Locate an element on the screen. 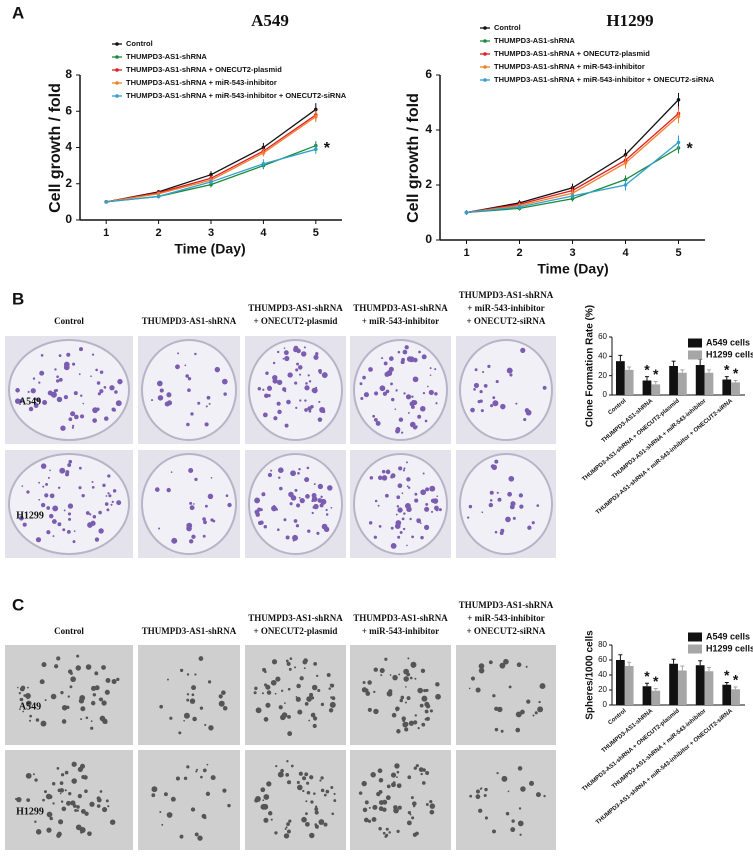  panel-label: C is located at coordinates (18, 604).